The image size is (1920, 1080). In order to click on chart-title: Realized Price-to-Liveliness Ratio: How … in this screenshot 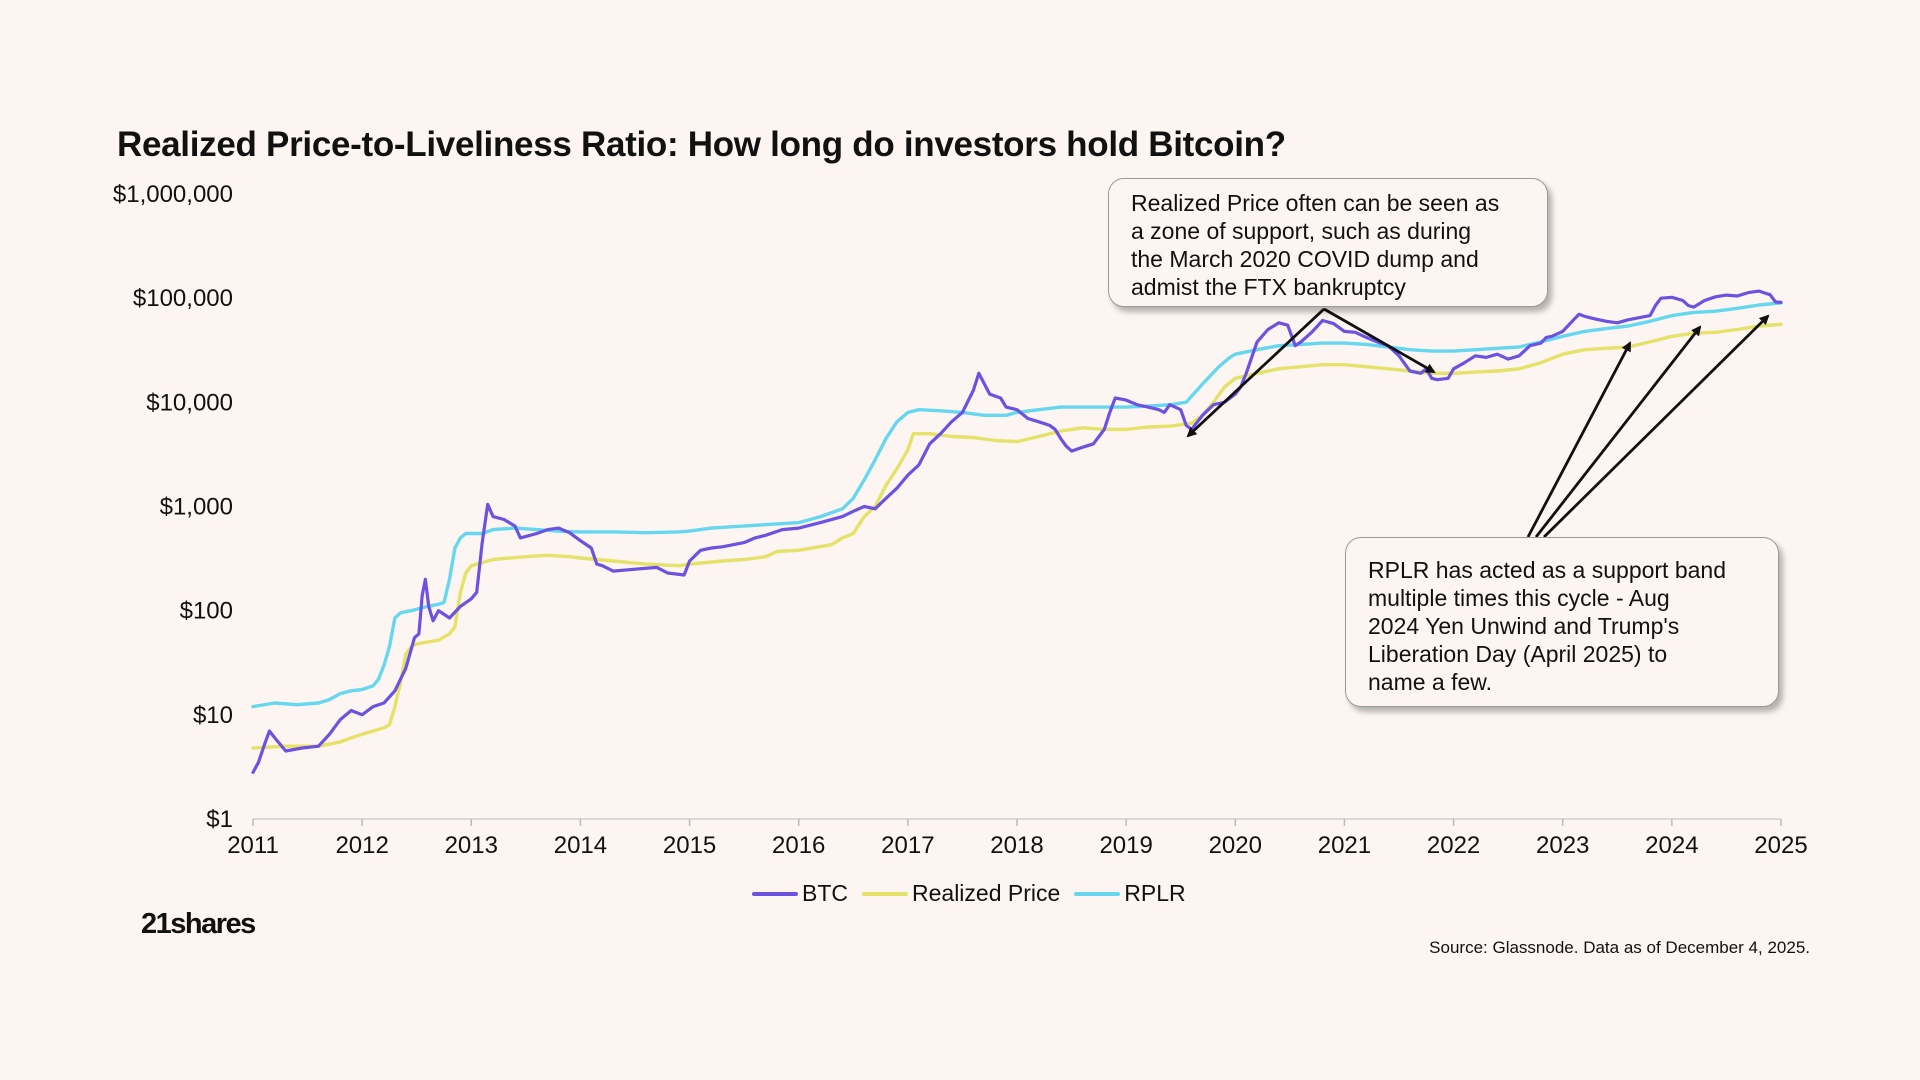, I will do `click(701, 144)`.